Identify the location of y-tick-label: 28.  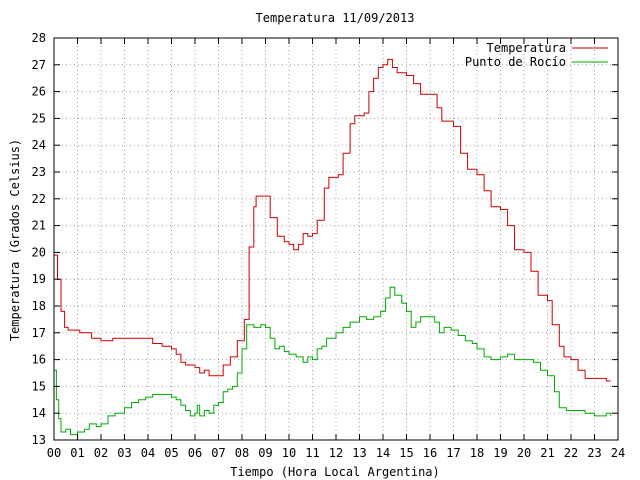
(39, 38).